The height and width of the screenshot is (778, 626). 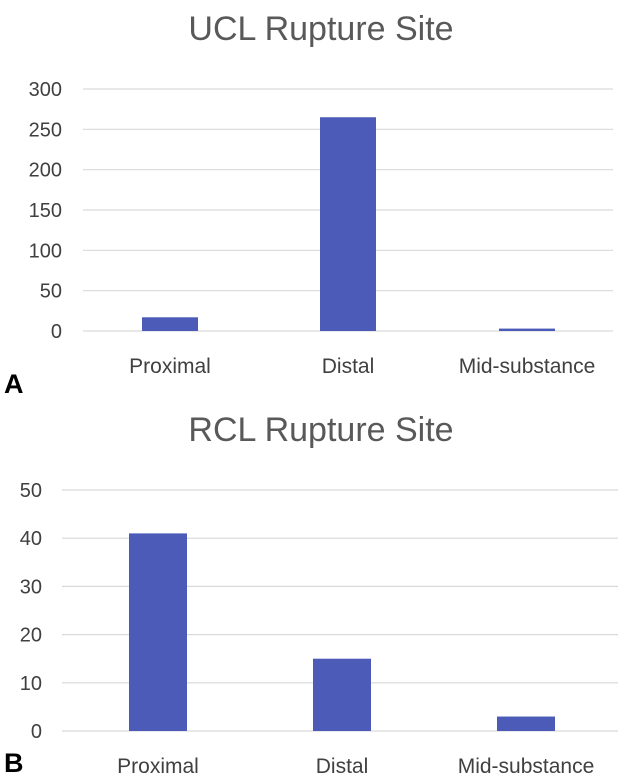 I want to click on chart-title: RCL Rupture Site, so click(x=320, y=430).